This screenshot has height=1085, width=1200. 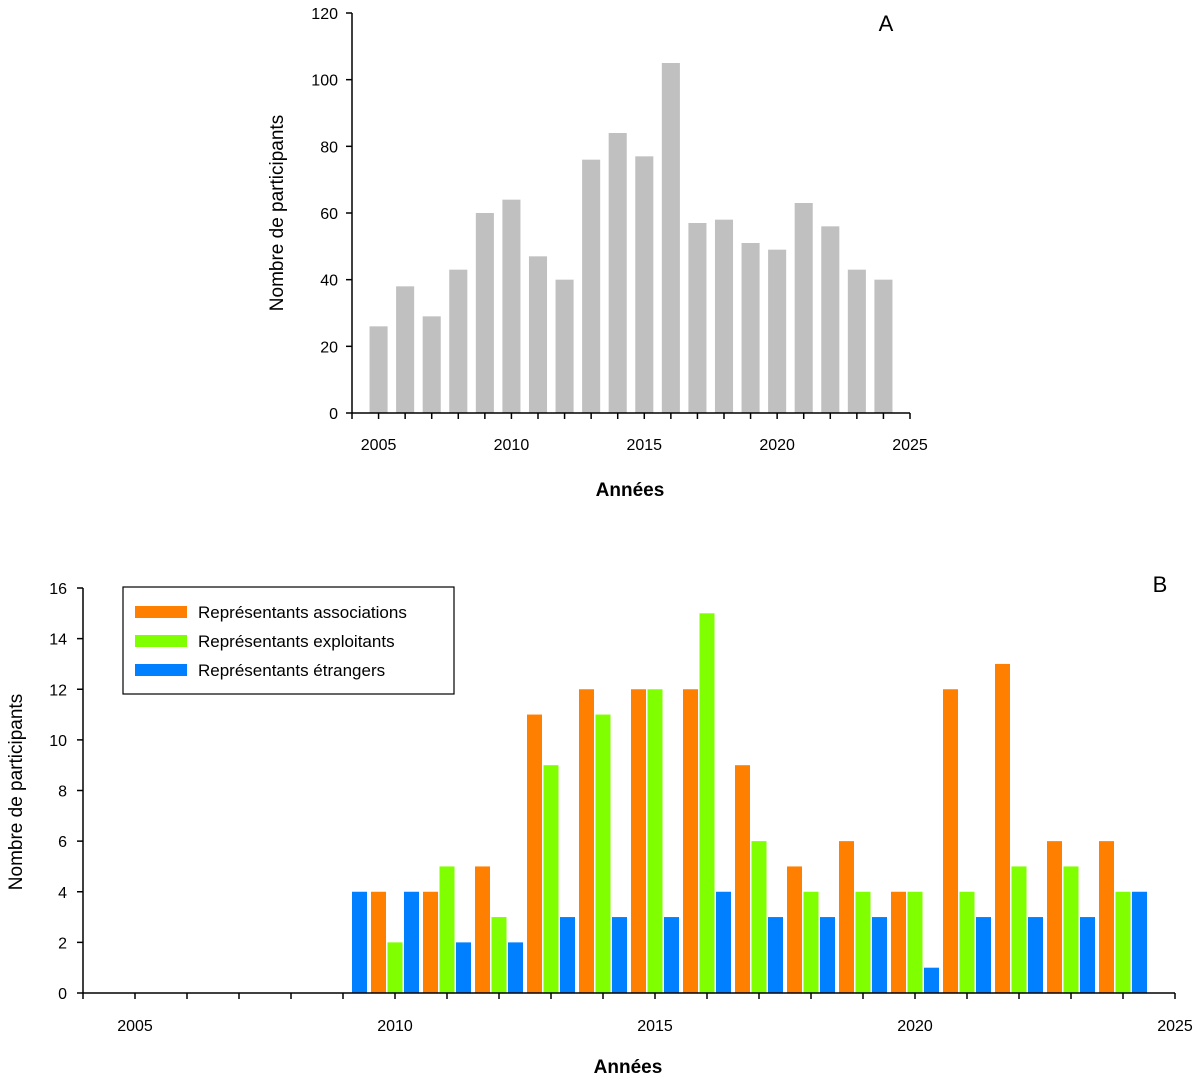 I want to click on bar-2010, so click(x=511, y=306).